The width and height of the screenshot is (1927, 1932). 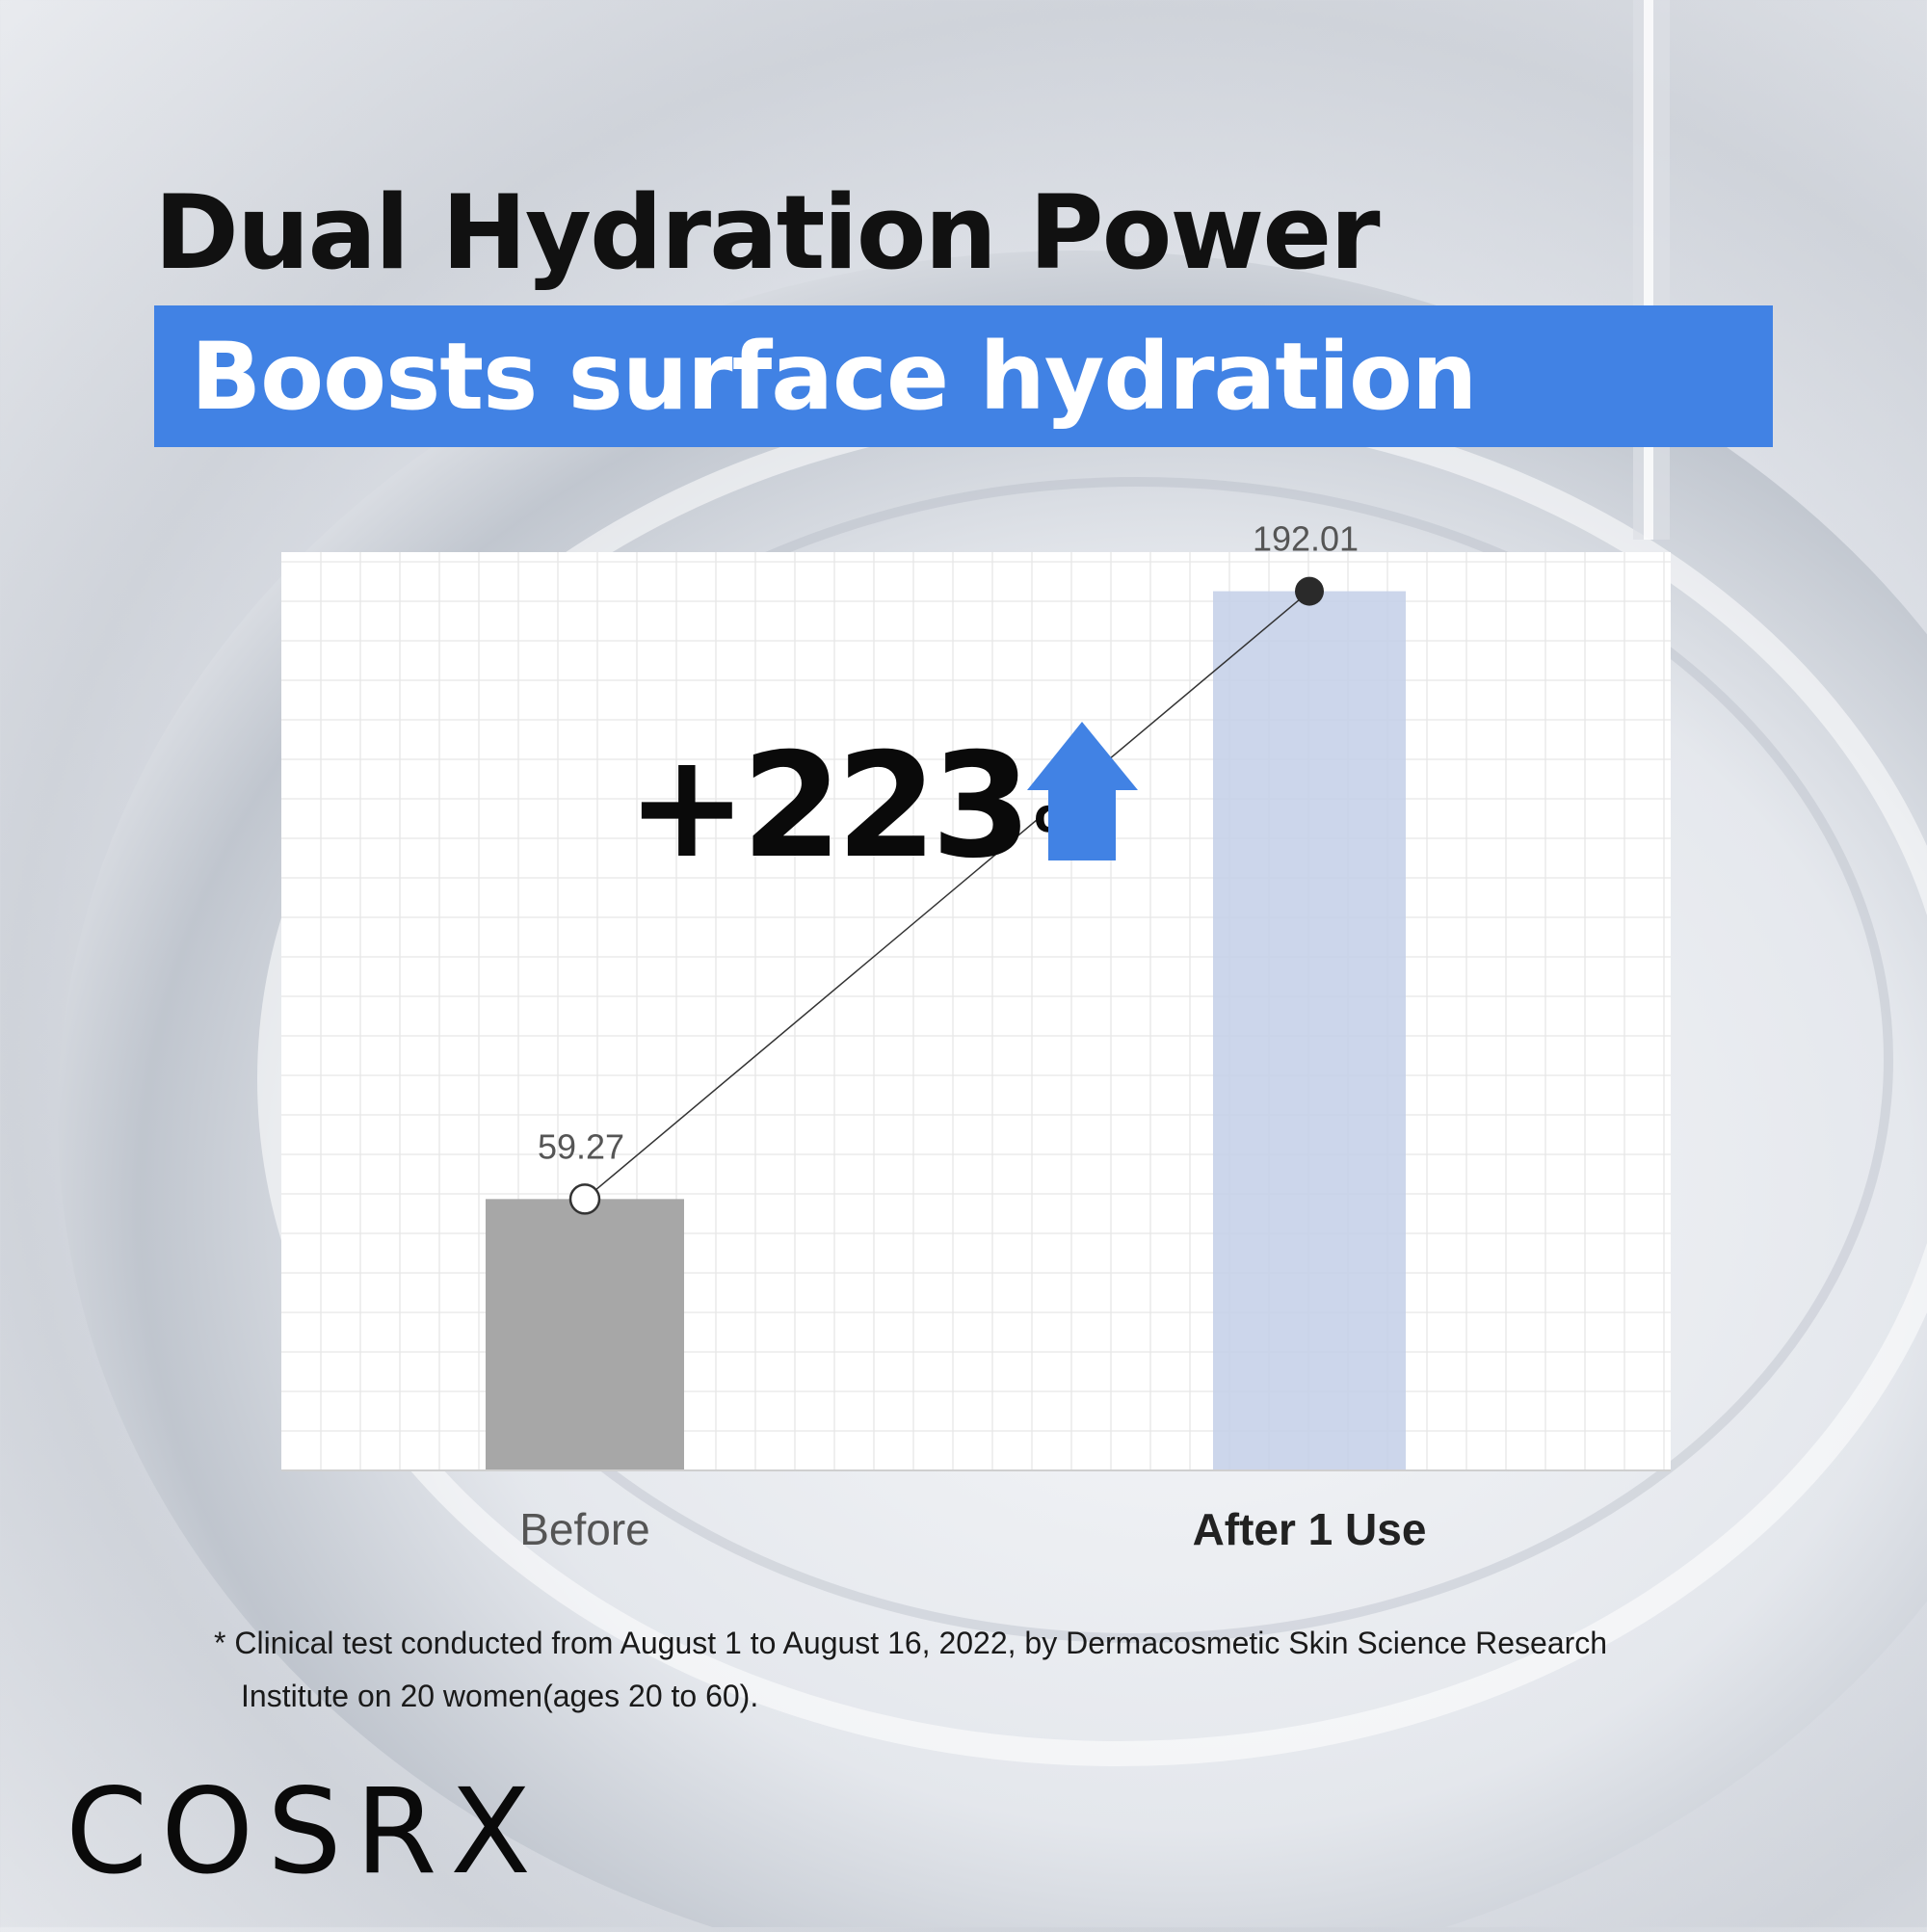 I want to click on subtitle-banner: Boosts surface hydration, so click(x=963, y=376).